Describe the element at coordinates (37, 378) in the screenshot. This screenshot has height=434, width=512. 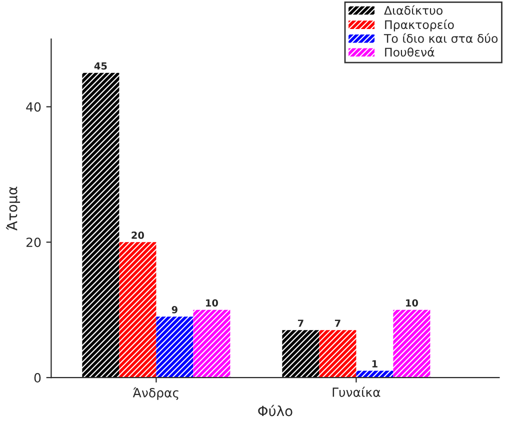
I see `y-tick-label: 0` at that location.